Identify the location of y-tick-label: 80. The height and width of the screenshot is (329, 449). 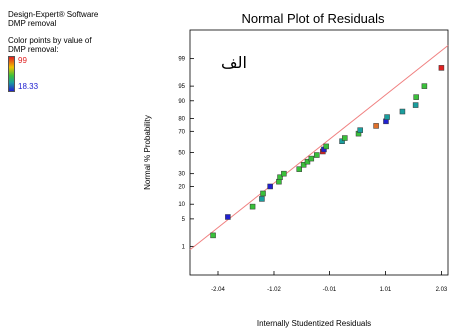
(181, 120).